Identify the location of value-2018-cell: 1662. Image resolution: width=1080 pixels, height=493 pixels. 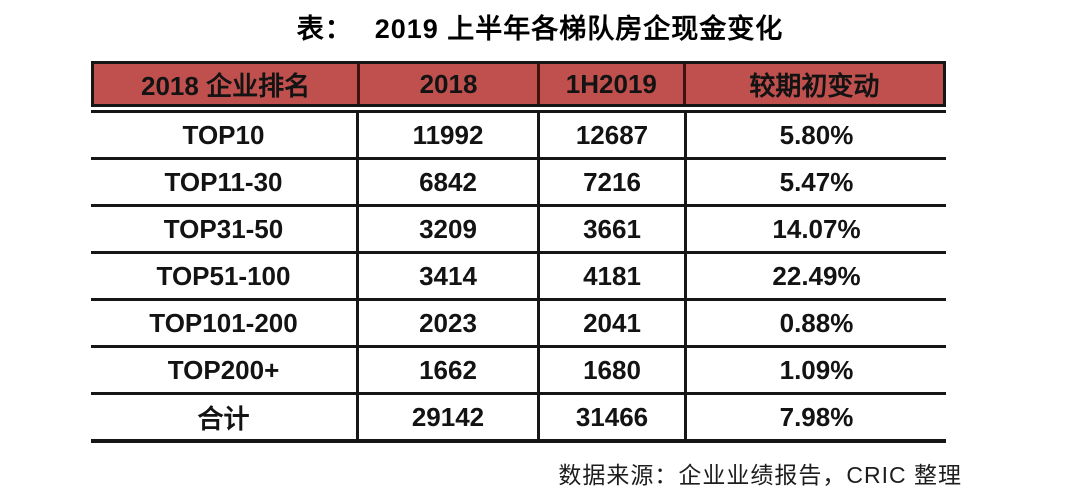
(446, 370).